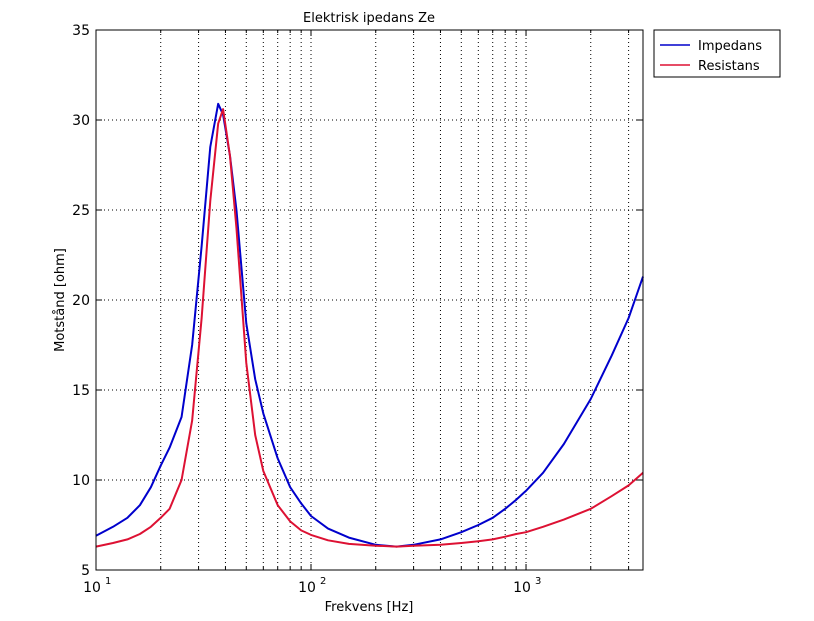  I want to click on legend: Impedans Resistans, so click(717, 53).